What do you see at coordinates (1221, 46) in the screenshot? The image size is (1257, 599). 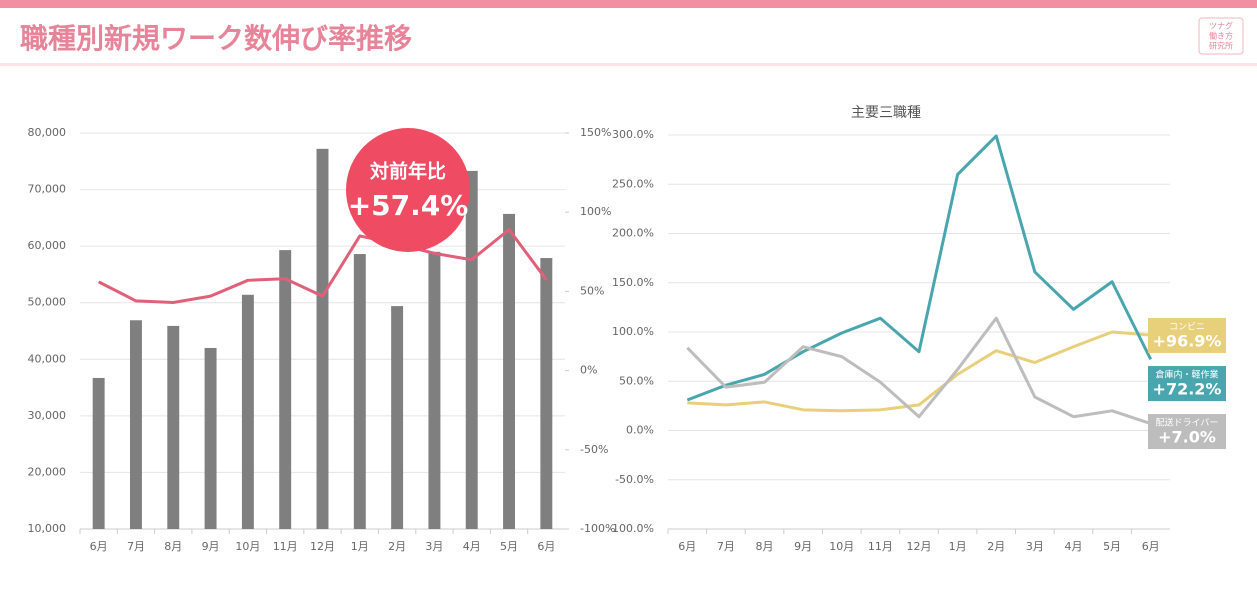 I see `logo-text: 研究所` at bounding box center [1221, 46].